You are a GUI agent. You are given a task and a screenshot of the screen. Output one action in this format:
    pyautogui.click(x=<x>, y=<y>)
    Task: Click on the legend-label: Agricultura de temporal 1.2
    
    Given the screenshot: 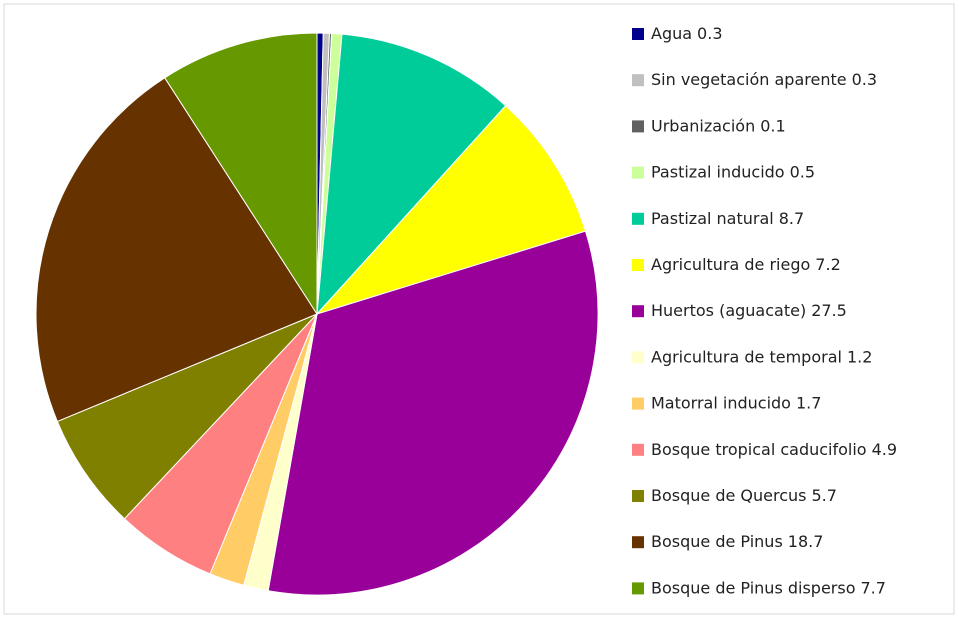 What is the action you would take?
    pyautogui.click(x=761, y=356)
    